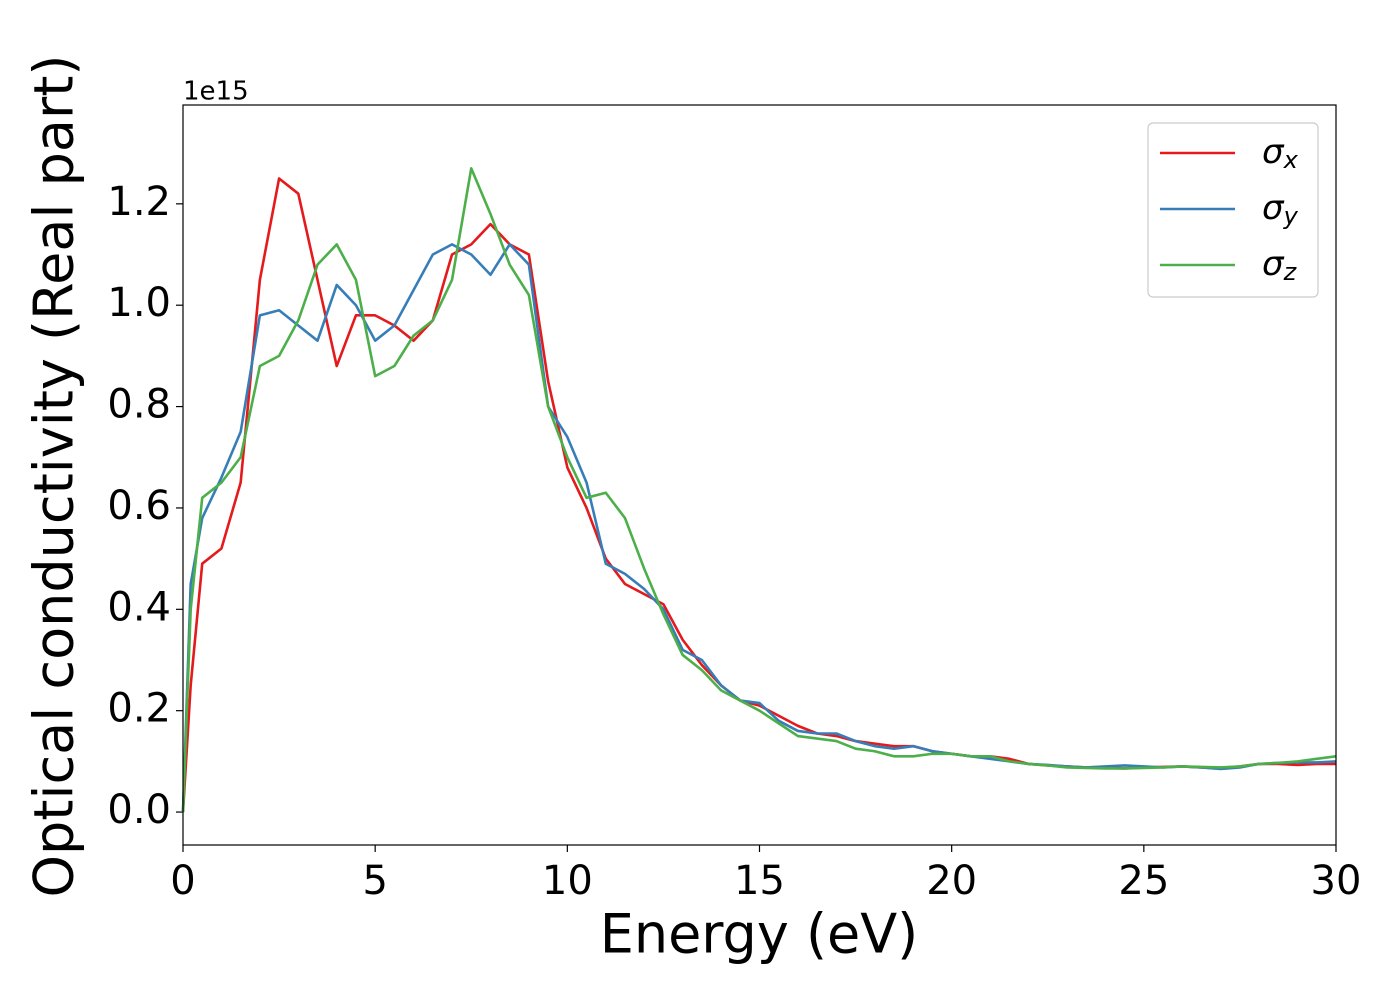 This screenshot has height=1000, width=1400. What do you see at coordinates (759, 881) in the screenshot?
I see `x-tick-label: 15` at bounding box center [759, 881].